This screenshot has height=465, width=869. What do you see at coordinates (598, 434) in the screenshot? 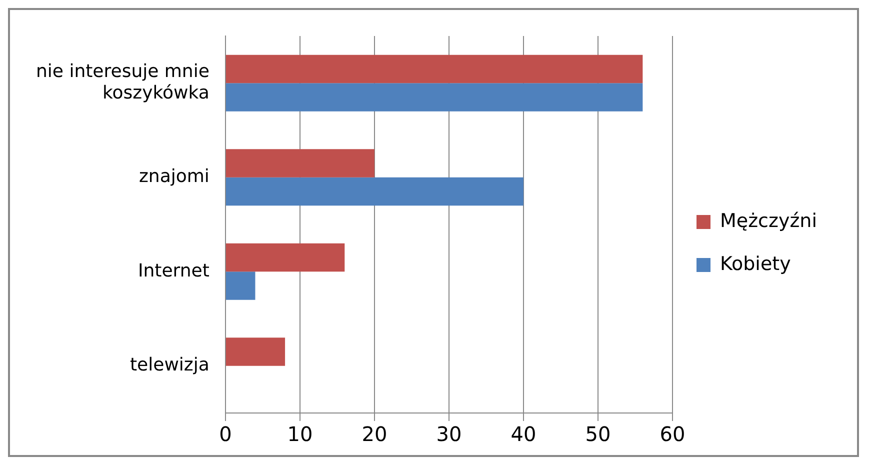
I see `x-tick-label: 50` at bounding box center [598, 434].